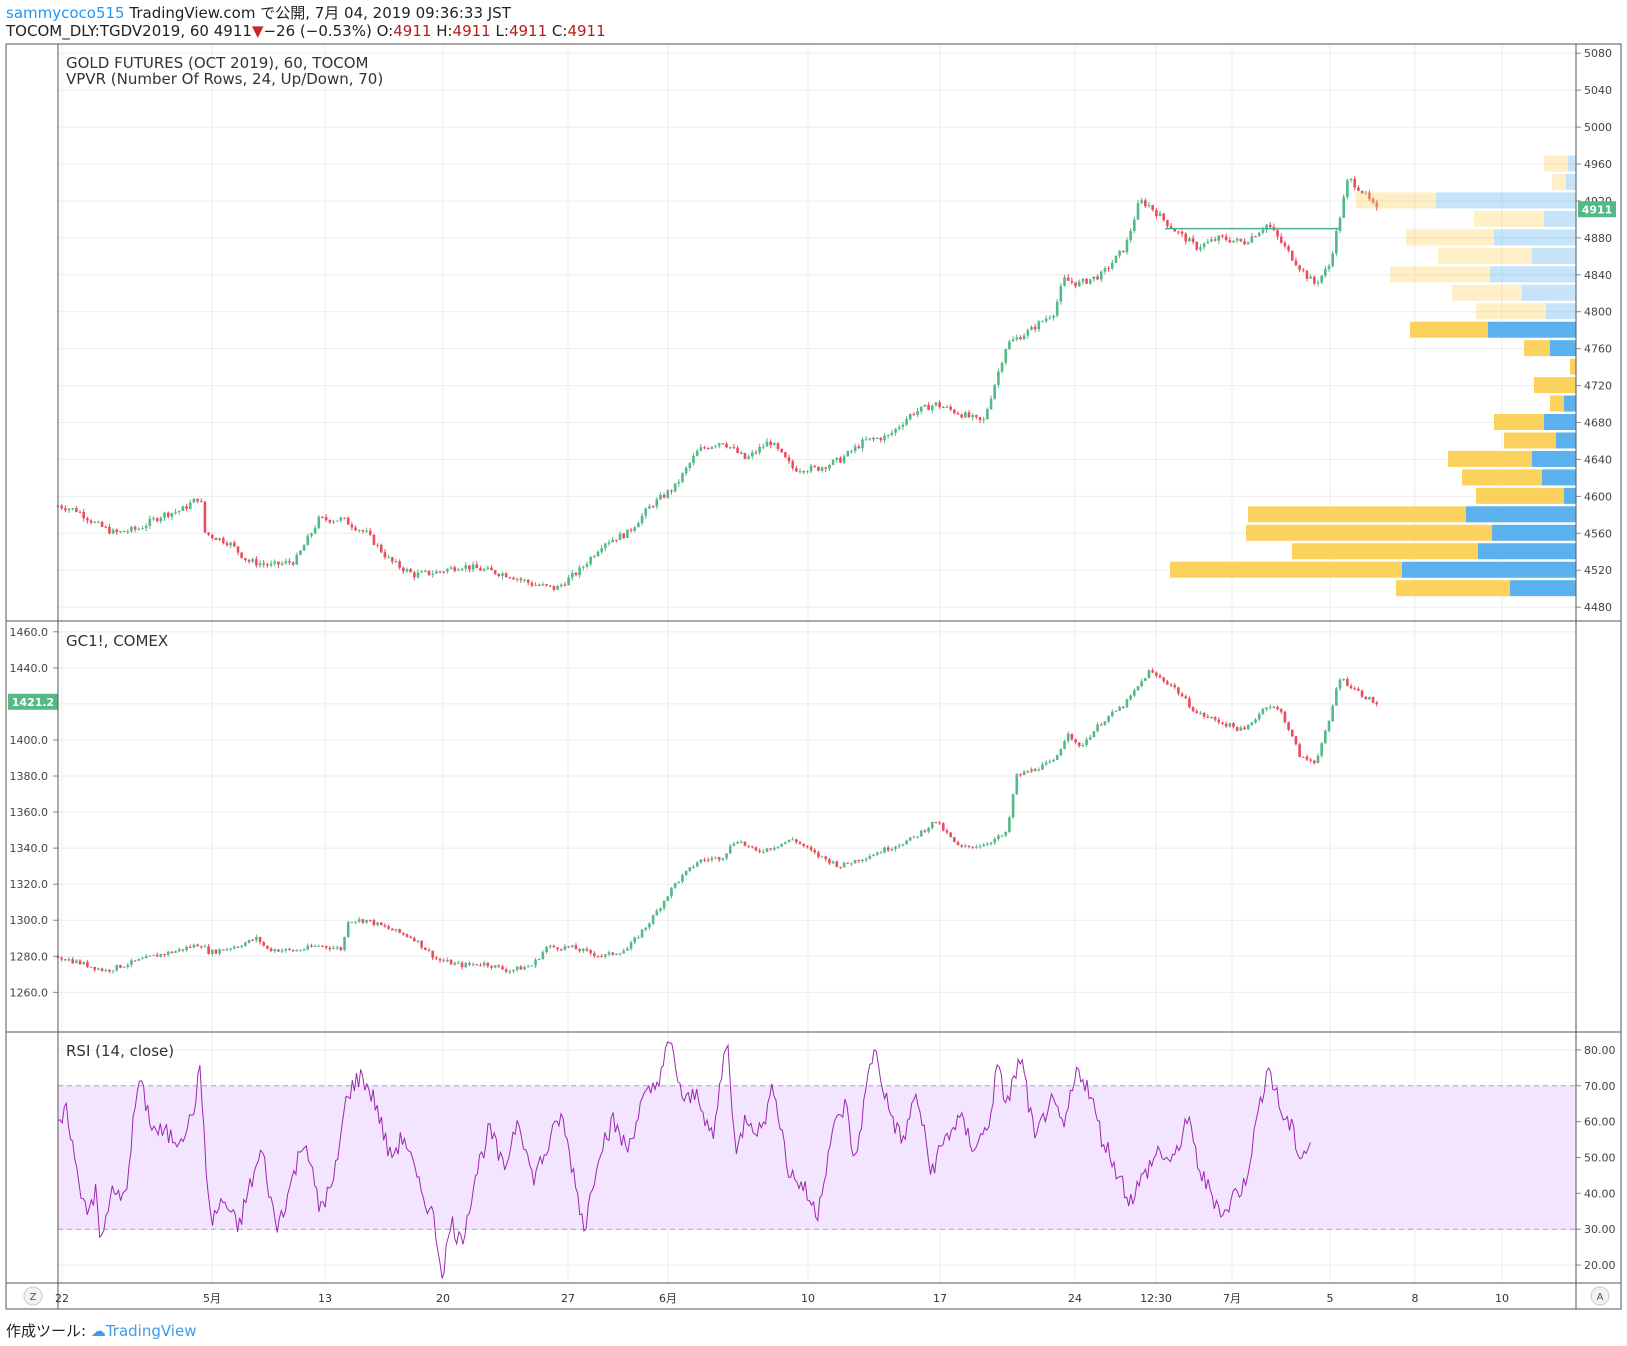 Image resolution: width=1627 pixels, height=1346 pixels. I want to click on y-tick-label: 4640, so click(1598, 459).